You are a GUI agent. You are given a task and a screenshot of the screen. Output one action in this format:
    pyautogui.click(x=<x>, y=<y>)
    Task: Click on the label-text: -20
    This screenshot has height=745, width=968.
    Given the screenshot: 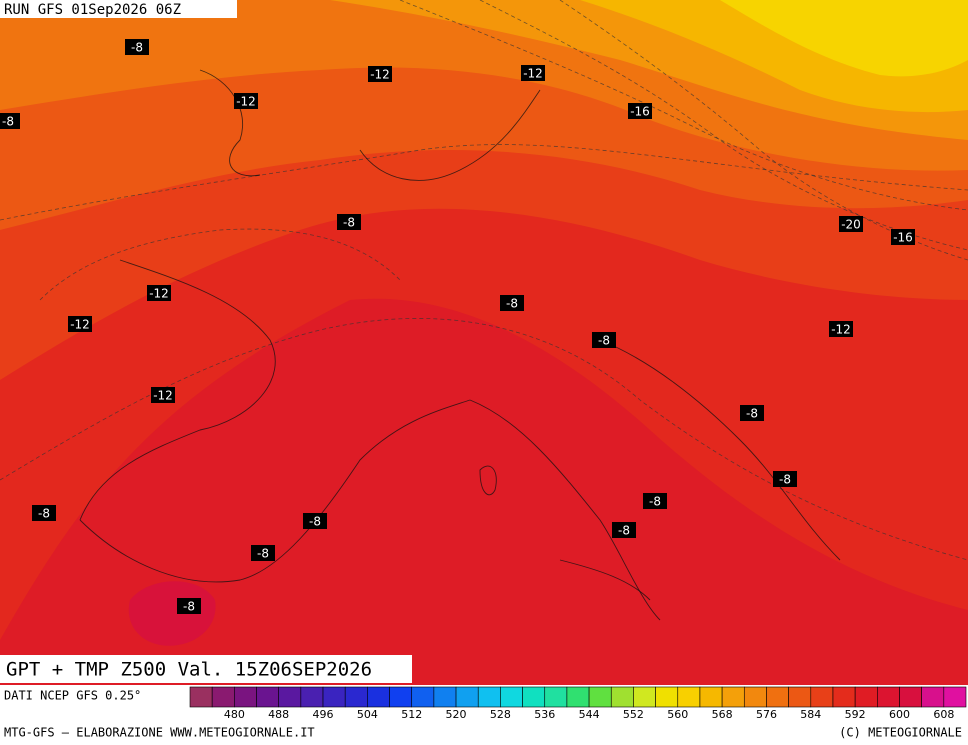 What is the action you would take?
    pyautogui.click(x=851, y=225)
    